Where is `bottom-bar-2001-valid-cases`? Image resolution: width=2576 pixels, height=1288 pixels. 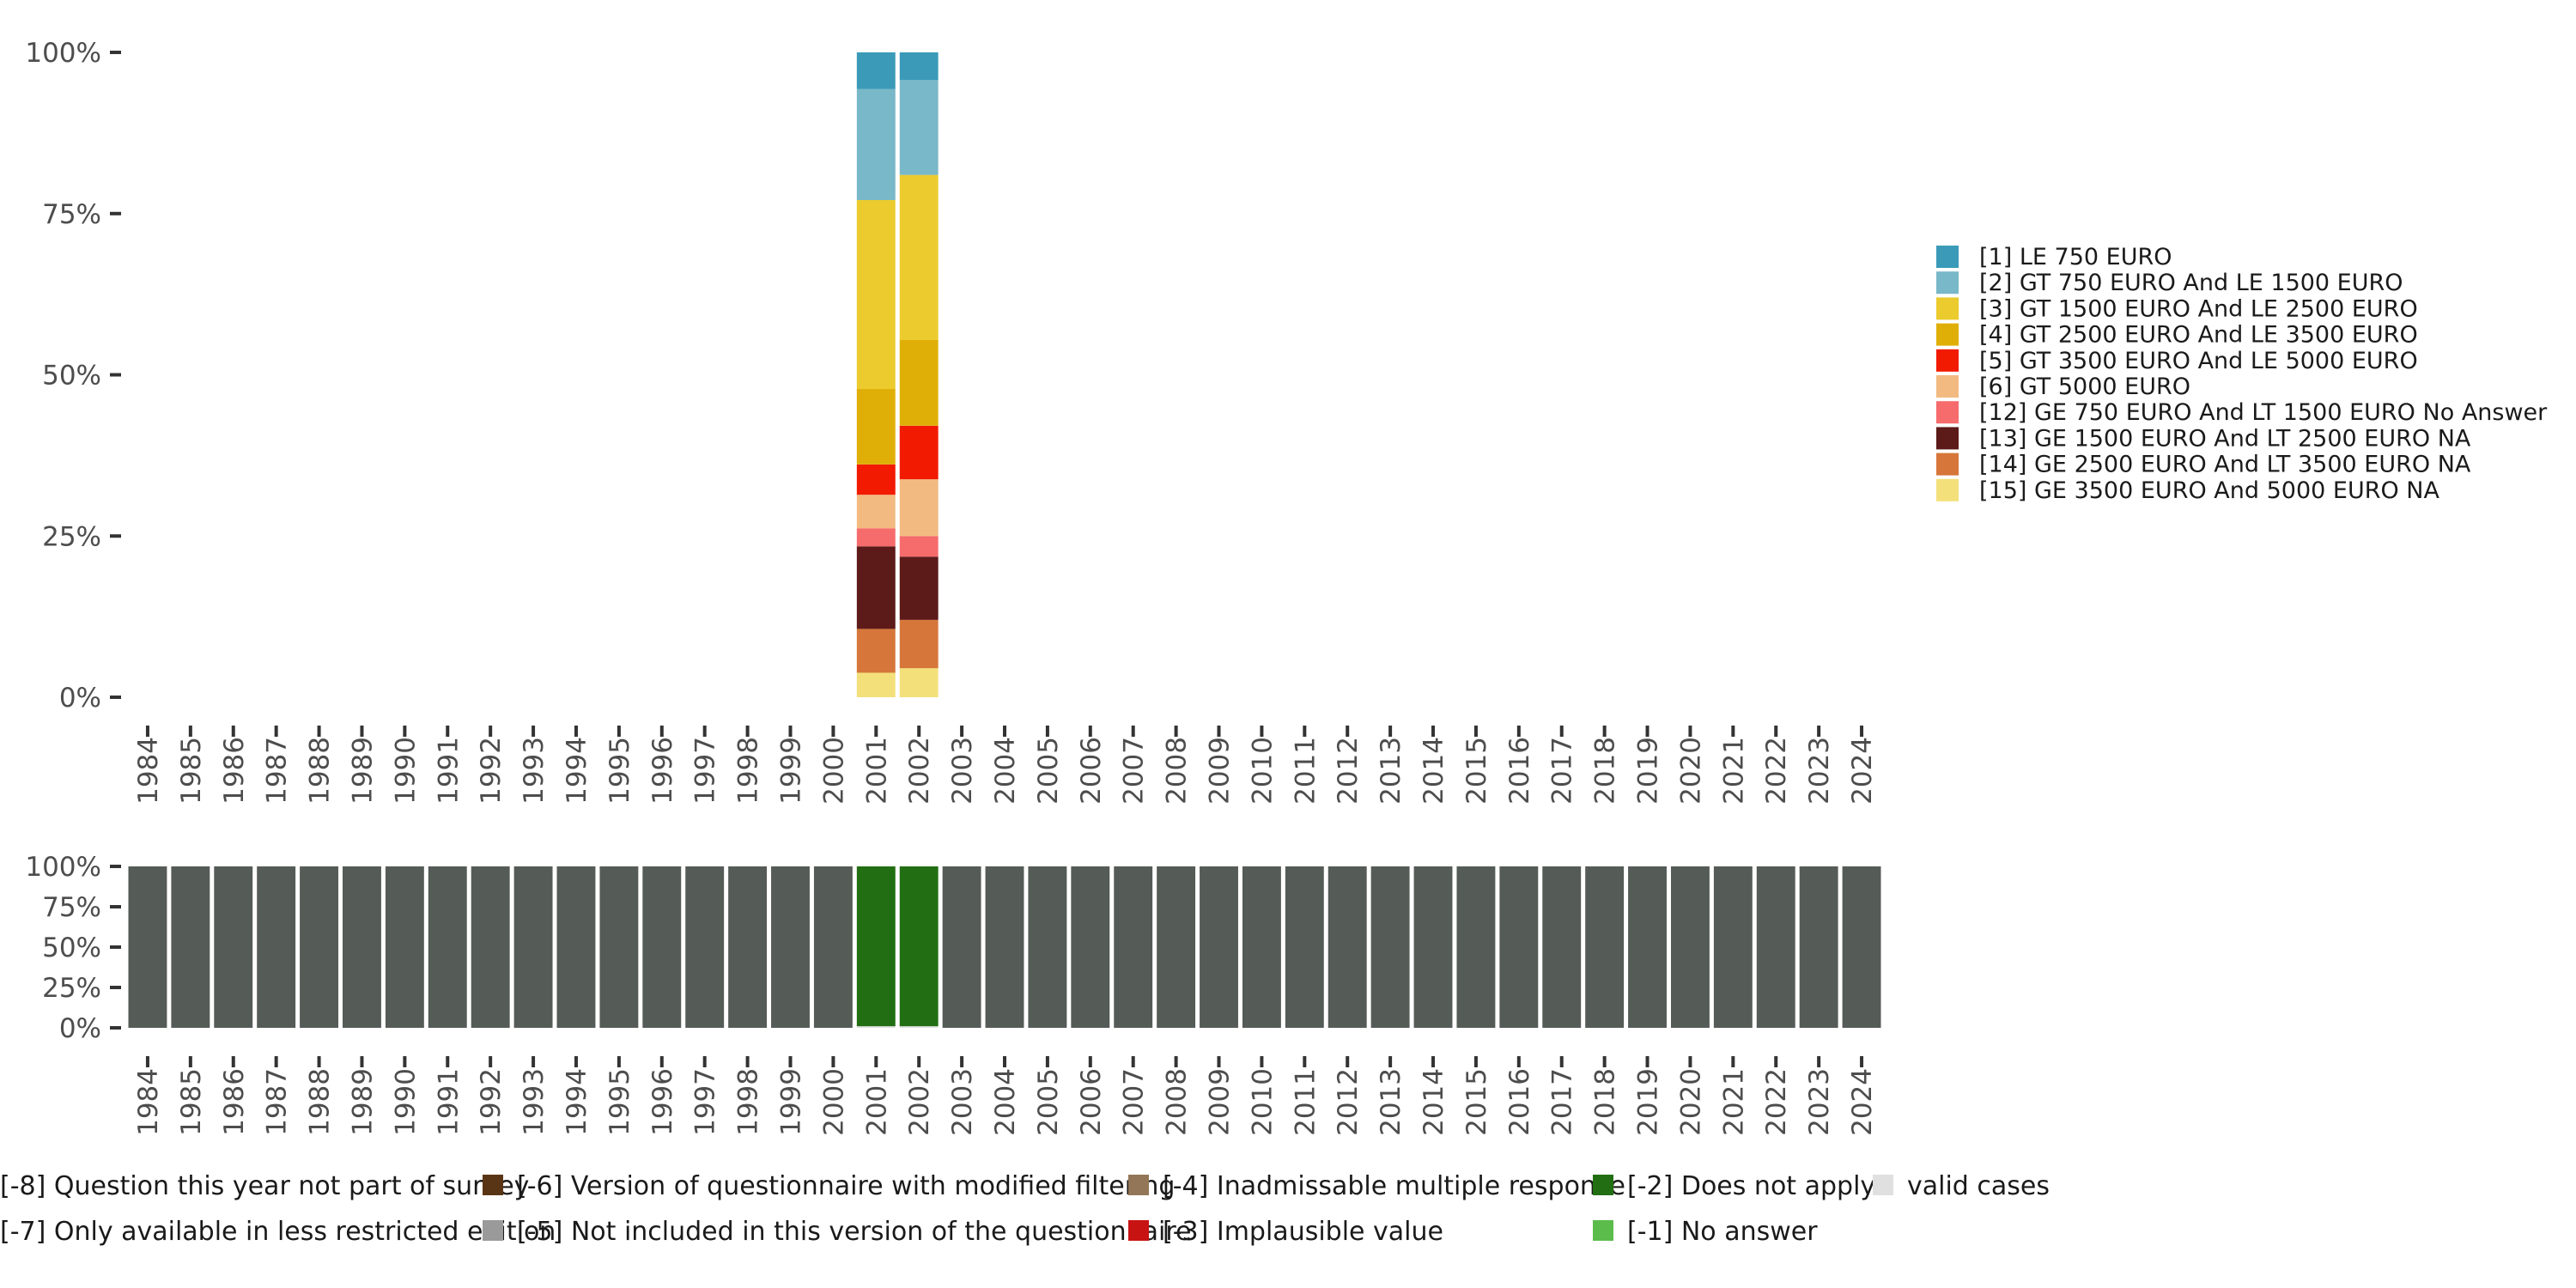 bottom-bar-2001-valid-cases is located at coordinates (876, 1027).